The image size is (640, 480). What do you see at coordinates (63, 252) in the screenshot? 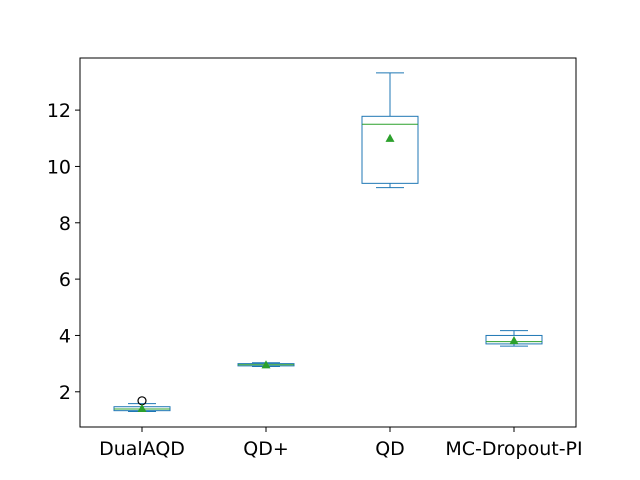
I see `y-axis: 2 4 6 8 10 12` at bounding box center [63, 252].